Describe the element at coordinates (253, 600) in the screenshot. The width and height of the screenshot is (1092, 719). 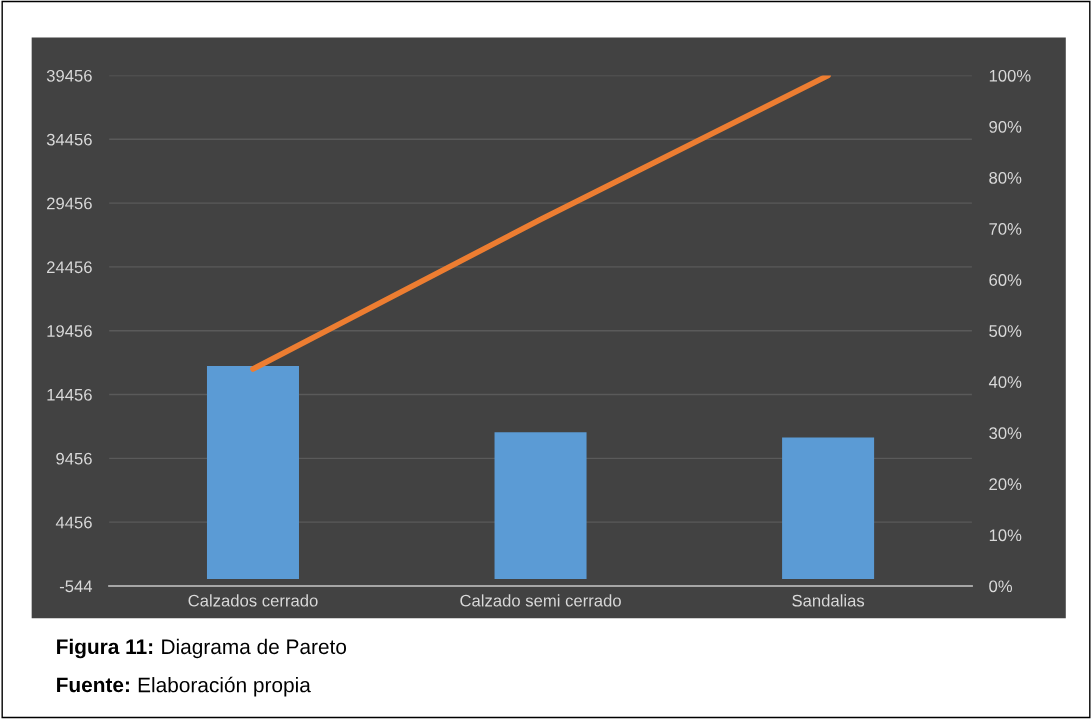
I see `x-tick-label: Calzados cerrado` at that location.